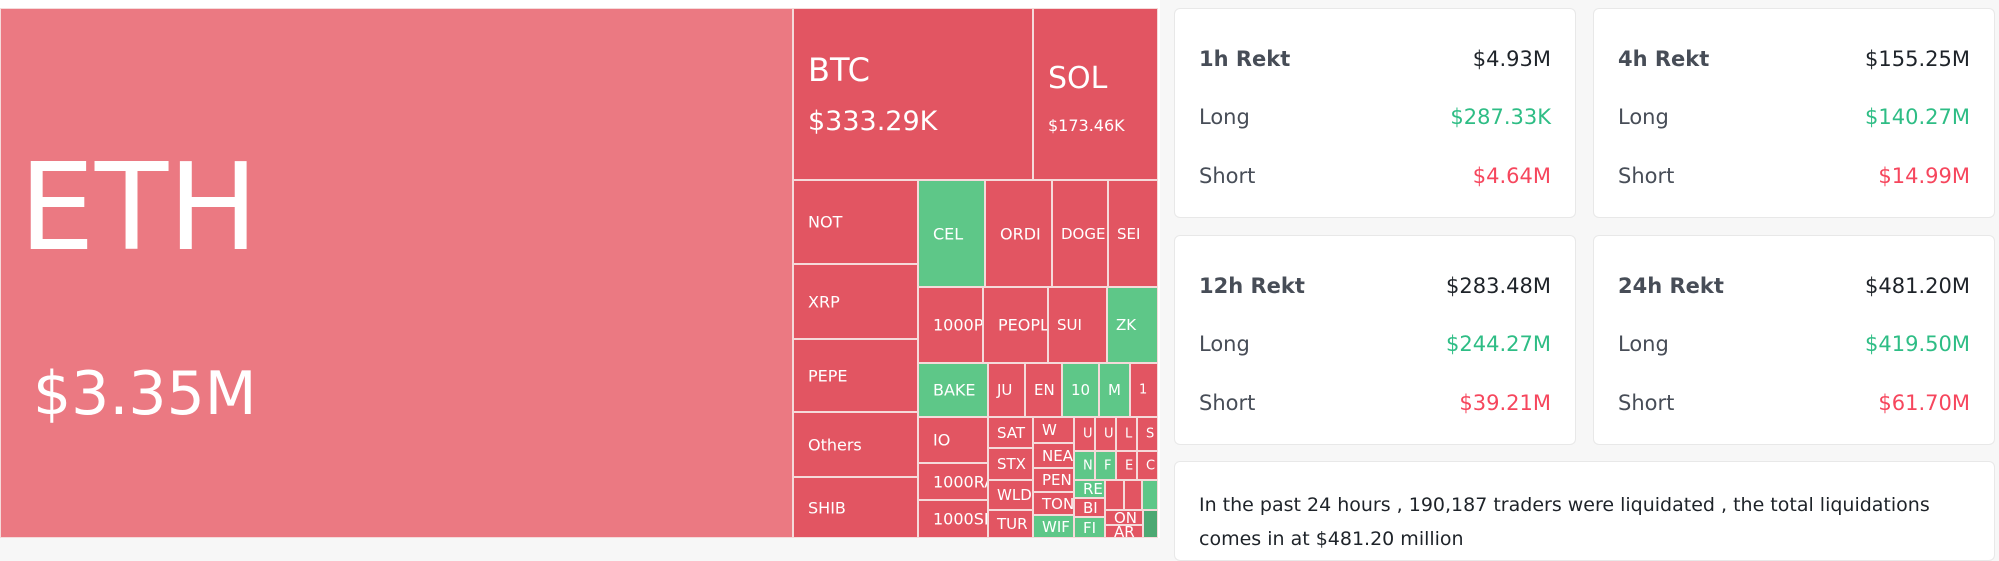 The height and width of the screenshot is (561, 1999). What do you see at coordinates (855, 222) in the screenshot?
I see `treemap-cell-not: NOT` at bounding box center [855, 222].